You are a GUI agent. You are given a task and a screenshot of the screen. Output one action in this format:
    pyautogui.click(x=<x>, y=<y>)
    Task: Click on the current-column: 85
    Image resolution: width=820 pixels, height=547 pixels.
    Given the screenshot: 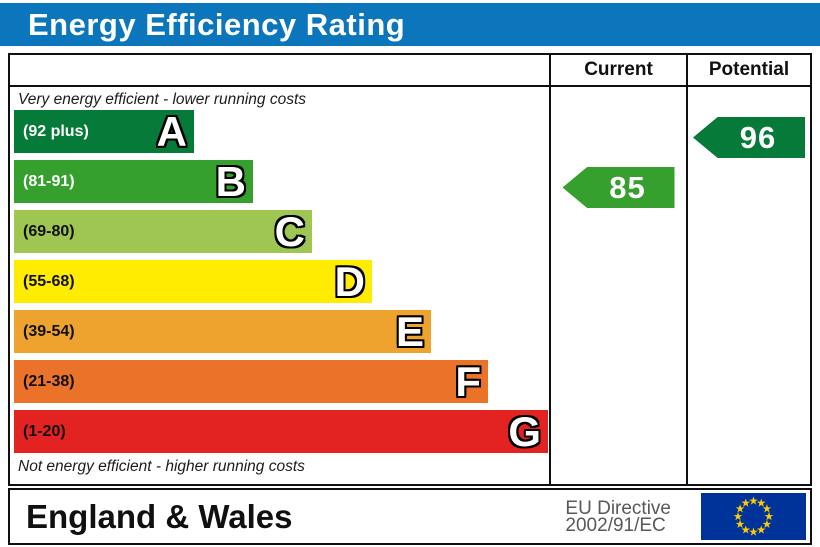 What is the action you would take?
    pyautogui.click(x=617, y=285)
    